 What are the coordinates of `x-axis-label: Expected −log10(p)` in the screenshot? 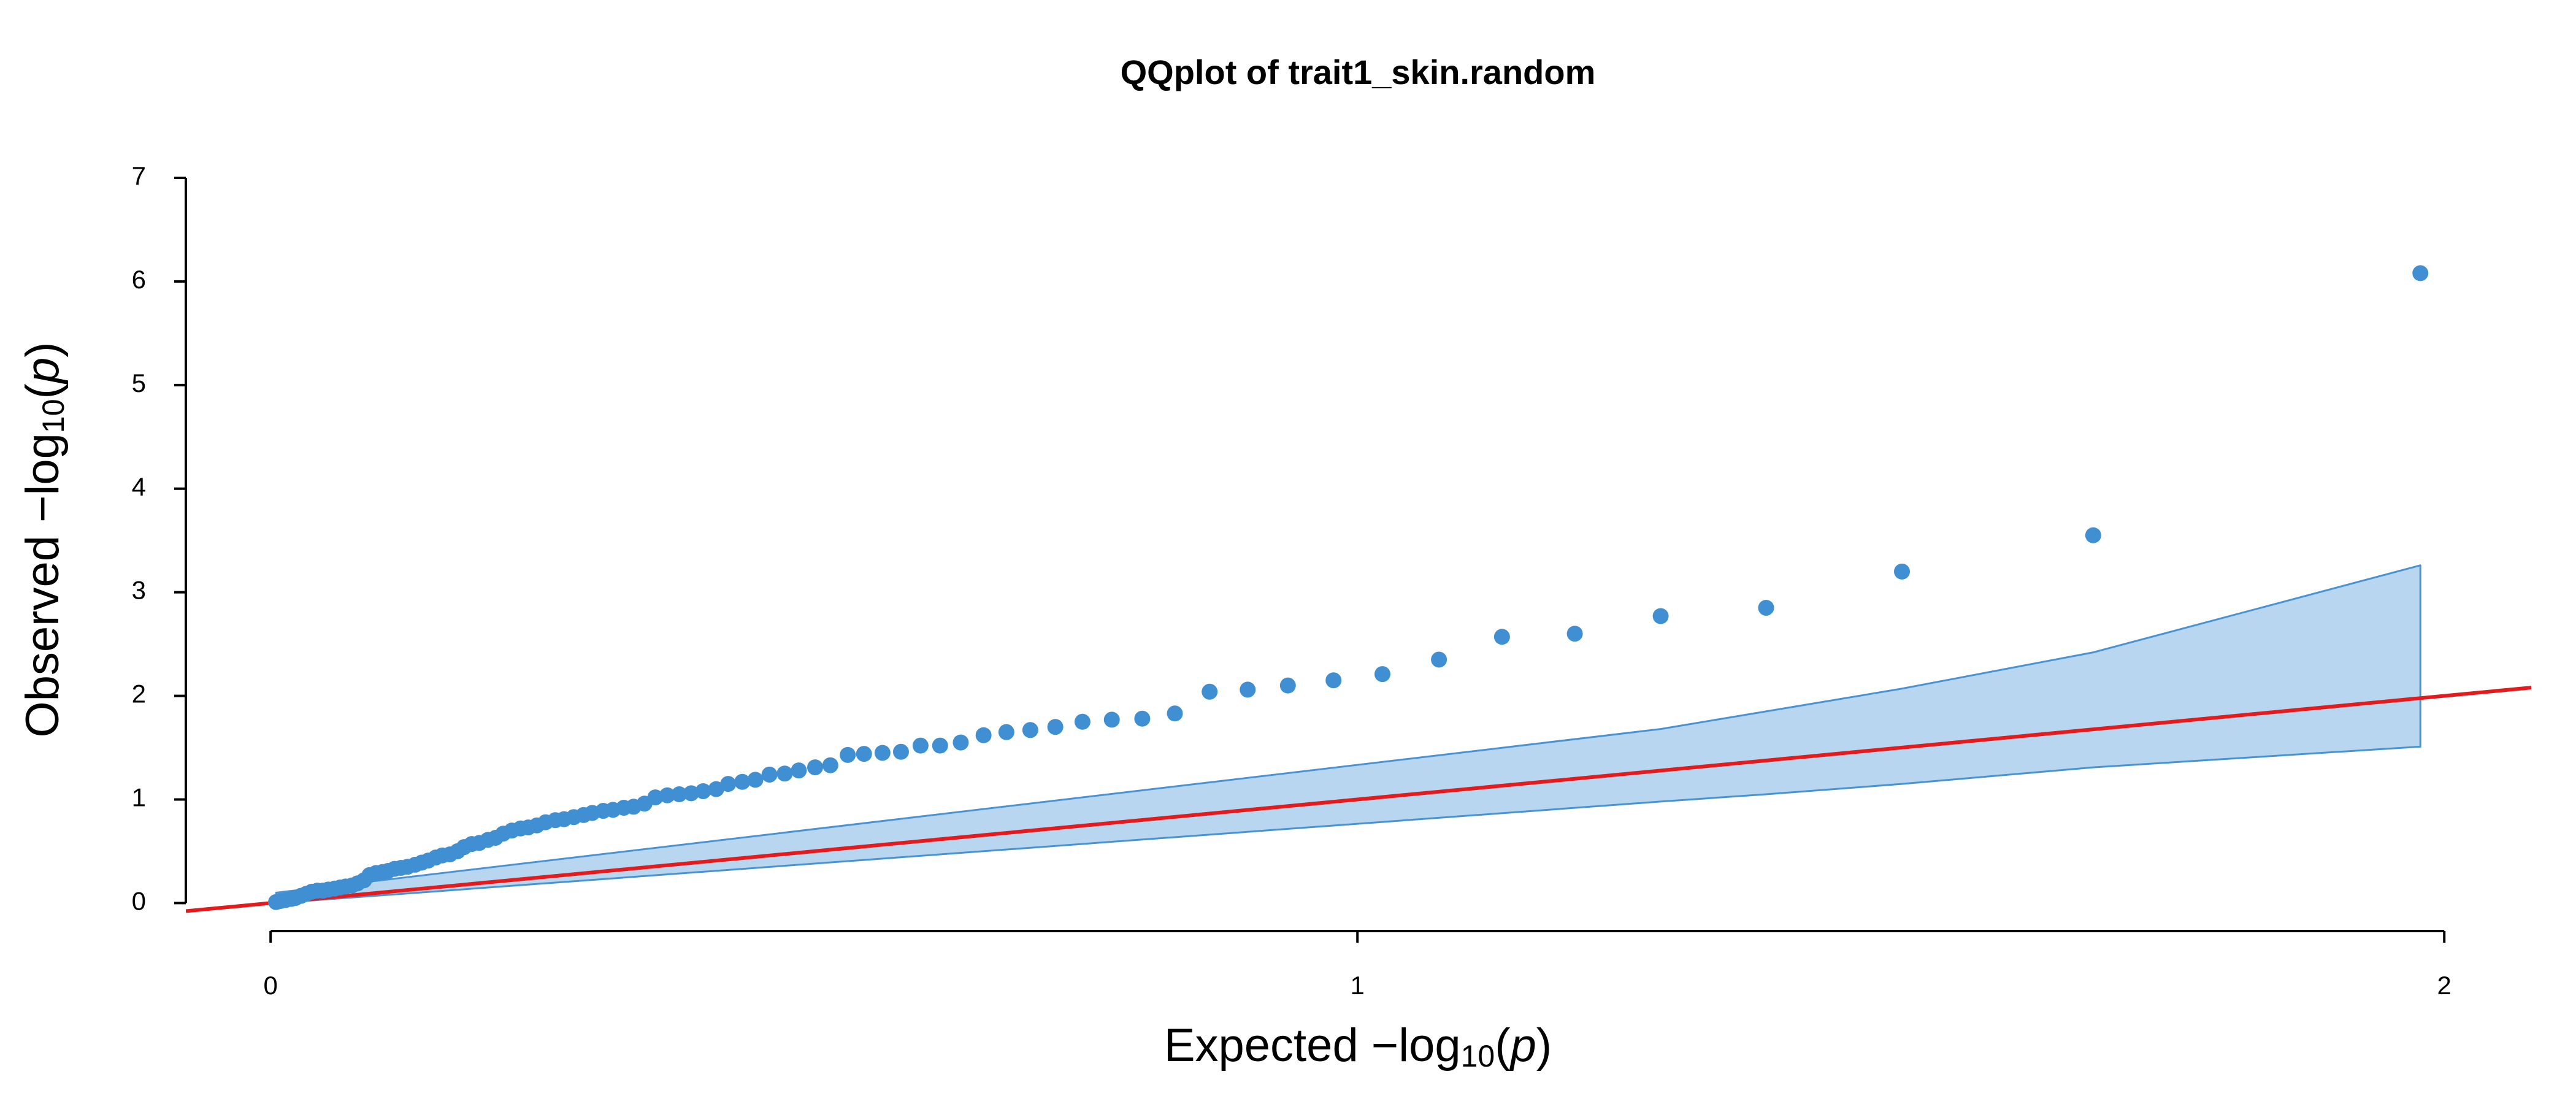 It's located at (1358, 1046).